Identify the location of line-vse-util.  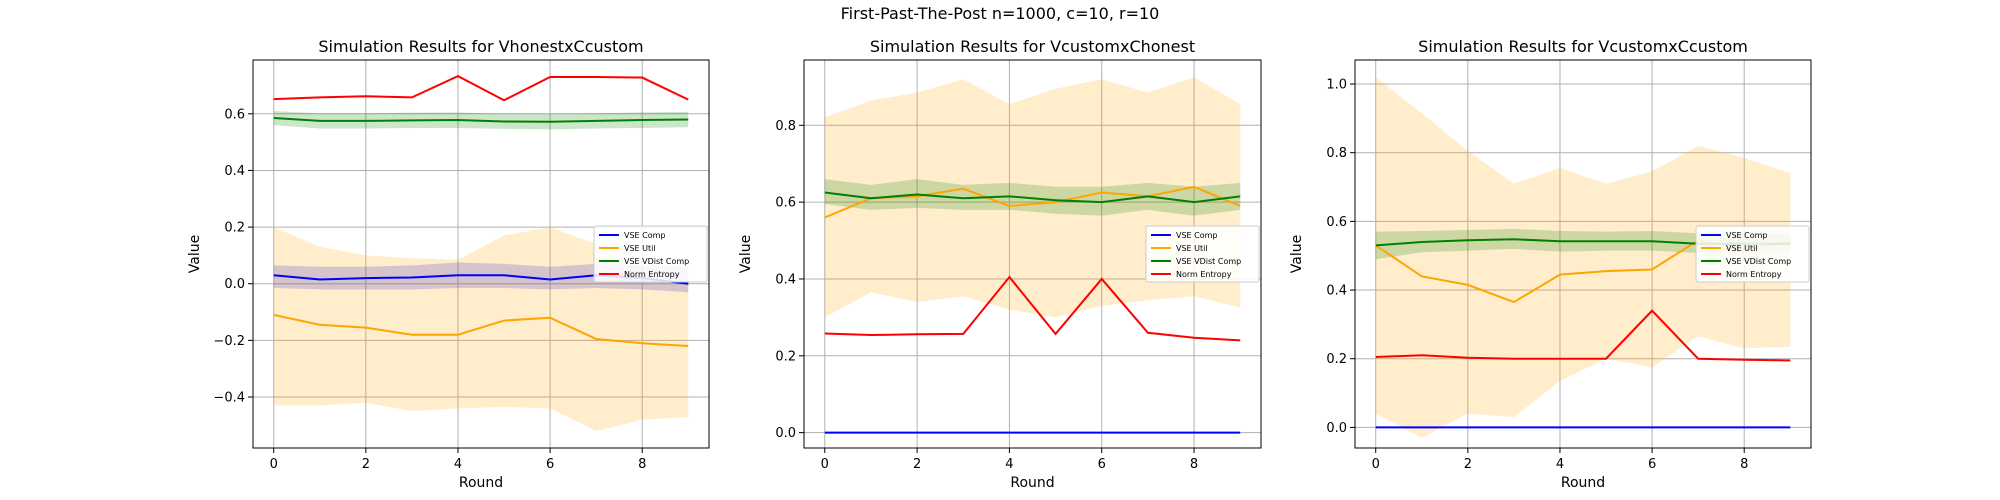
(481, 330).